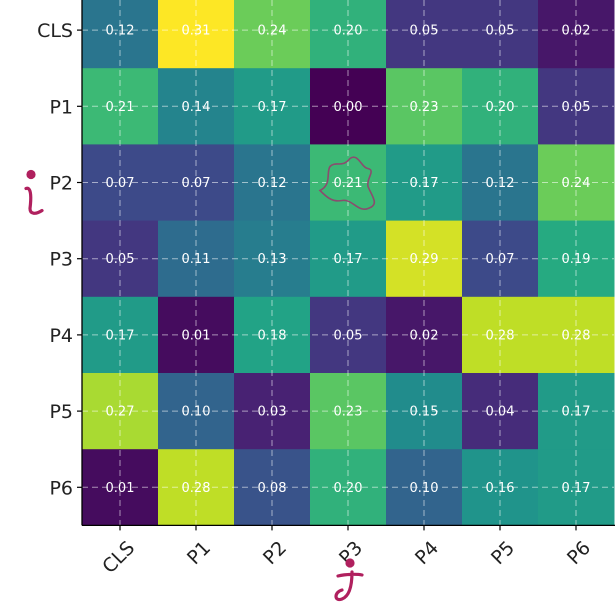  I want to click on cell-value-label: 0.31, so click(196, 31).